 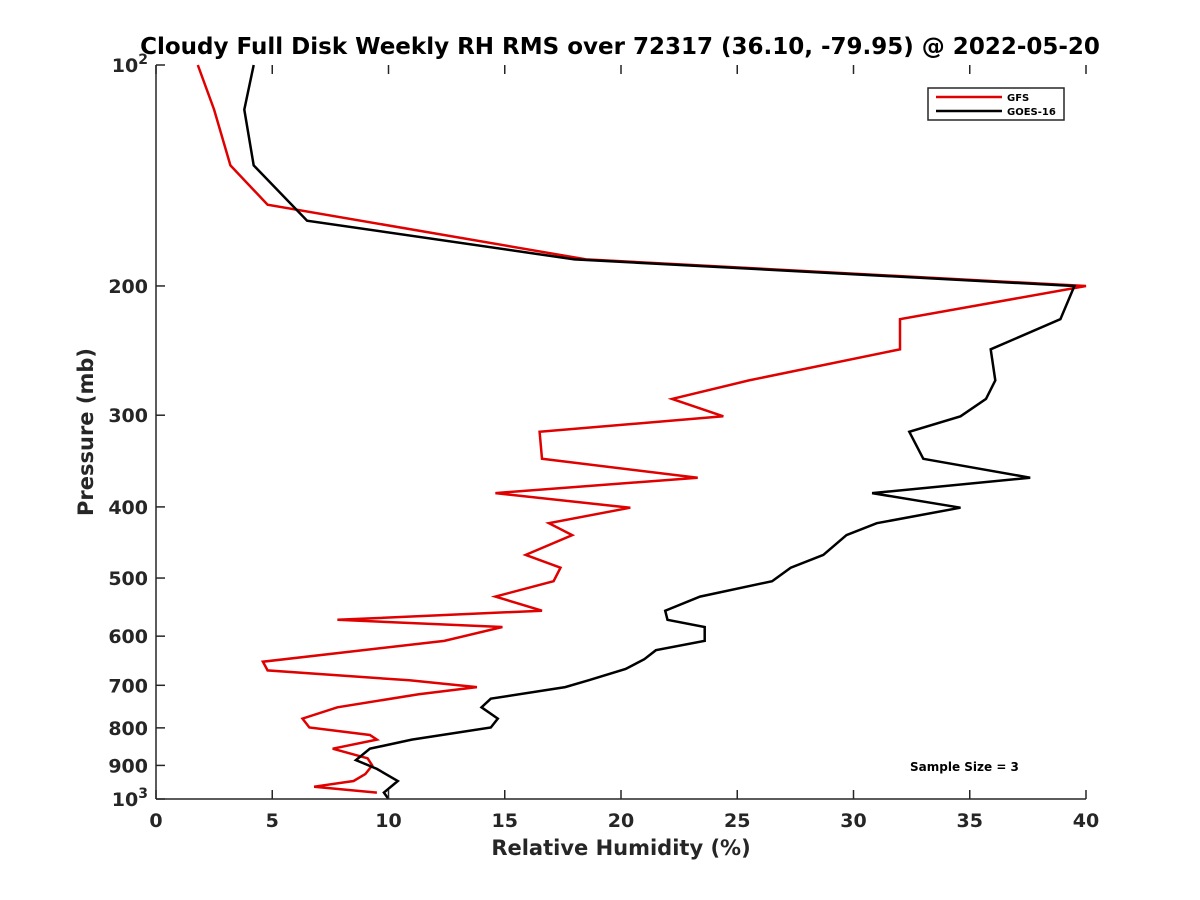 What do you see at coordinates (853, 821) in the screenshot?
I see `x-tick-label: 30` at bounding box center [853, 821].